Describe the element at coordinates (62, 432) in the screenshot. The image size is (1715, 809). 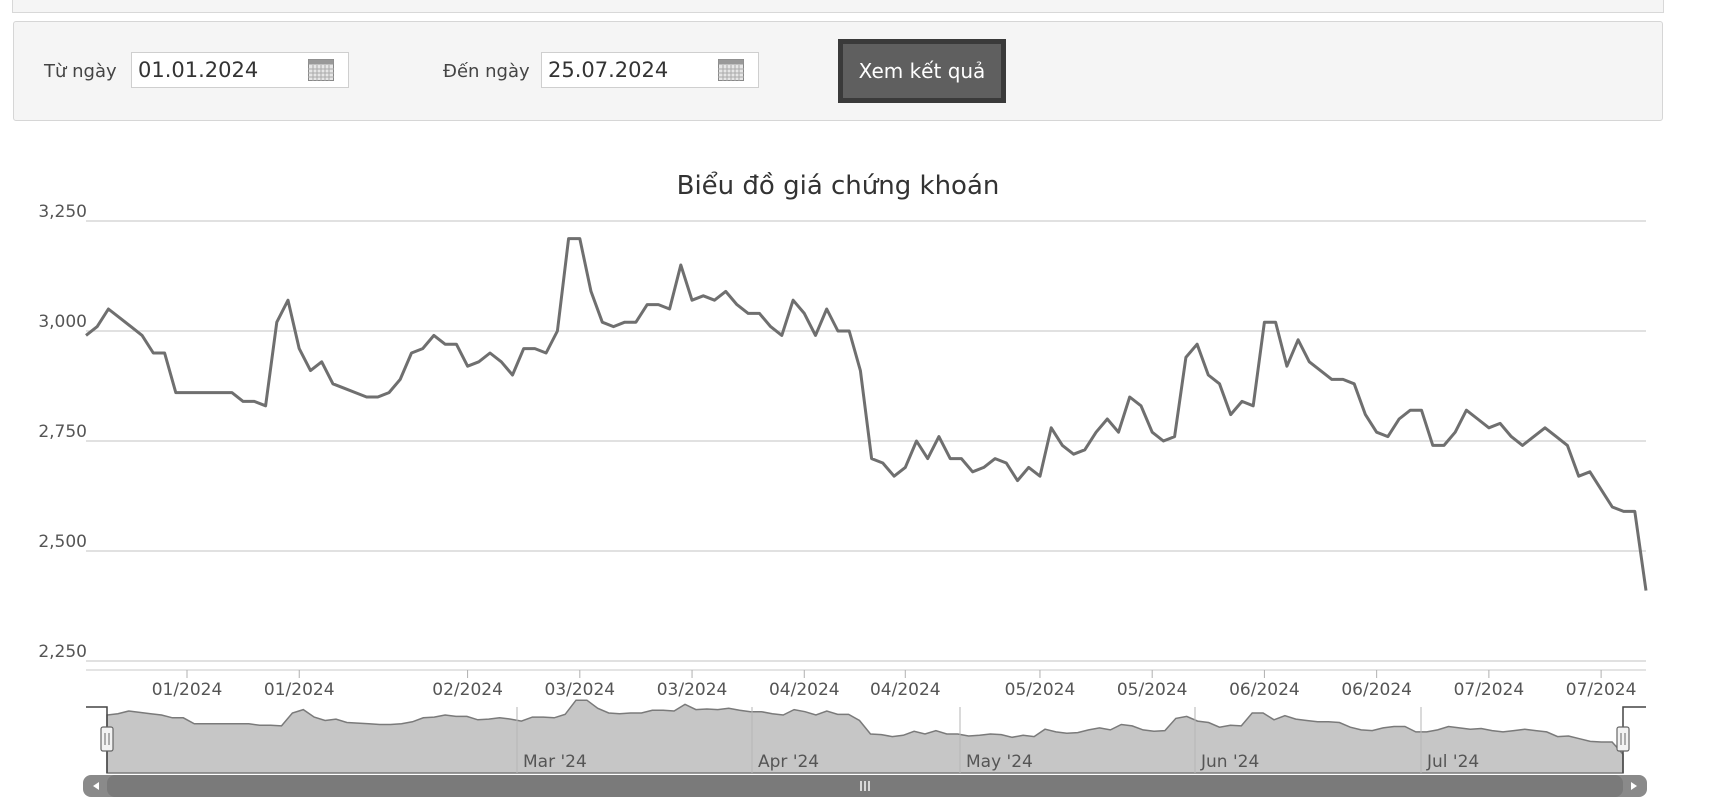
I see `y-tick-label: 2,750` at that location.